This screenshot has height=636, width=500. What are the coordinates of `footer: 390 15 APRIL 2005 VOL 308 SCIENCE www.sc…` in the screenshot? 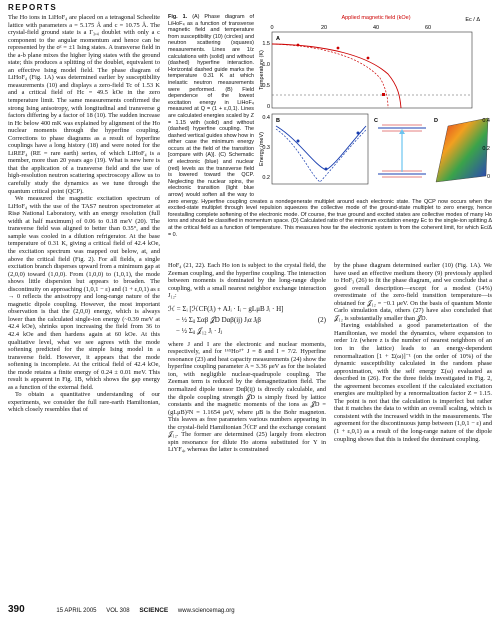 It's located at (250, 609).